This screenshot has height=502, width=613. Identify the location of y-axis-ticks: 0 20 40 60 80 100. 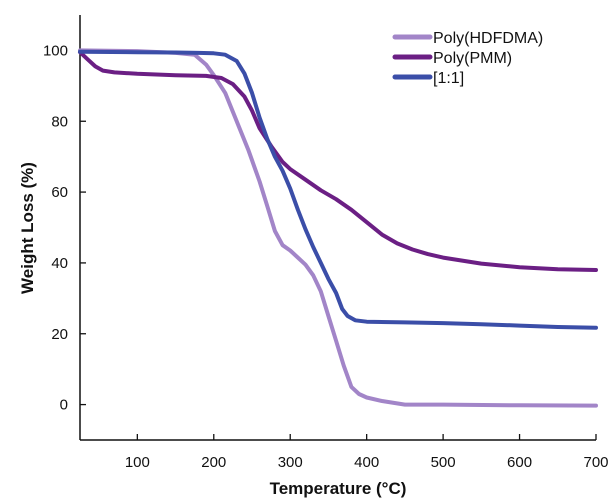
(64, 228).